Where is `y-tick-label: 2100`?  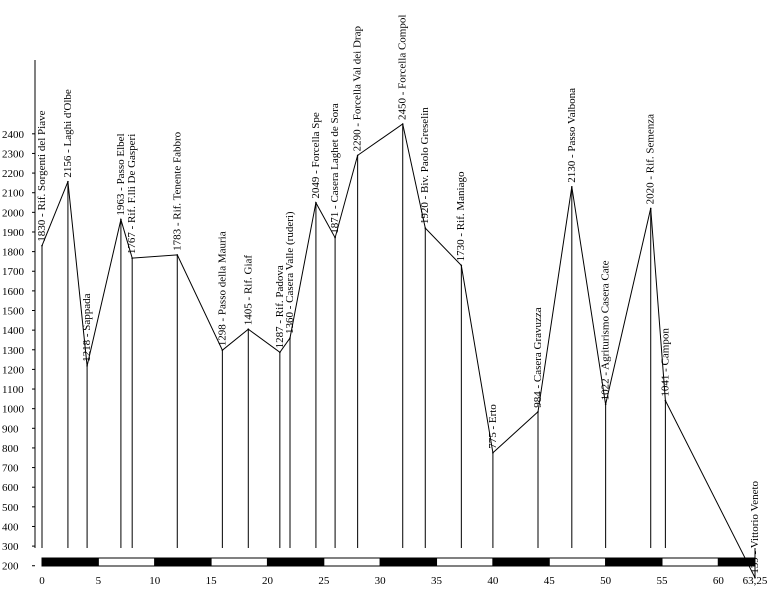 y-tick-label: 2100 is located at coordinates (13, 194).